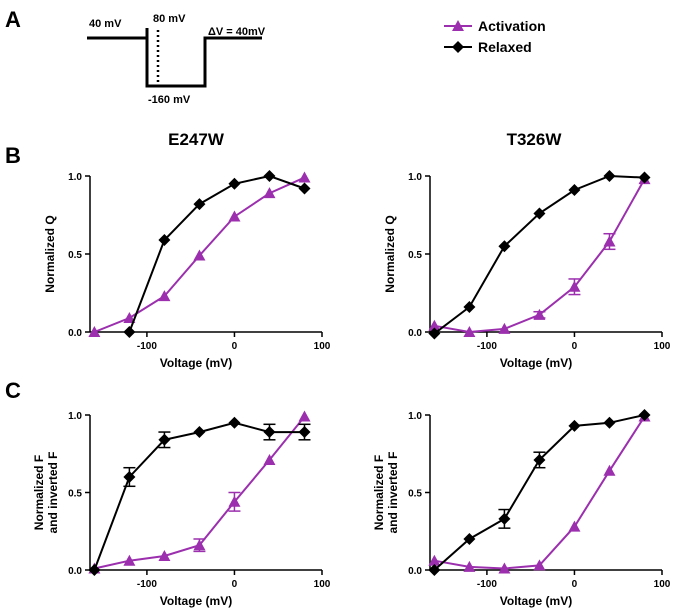 The image size is (682, 613). I want to click on panel-label-b: B, so click(13, 155).